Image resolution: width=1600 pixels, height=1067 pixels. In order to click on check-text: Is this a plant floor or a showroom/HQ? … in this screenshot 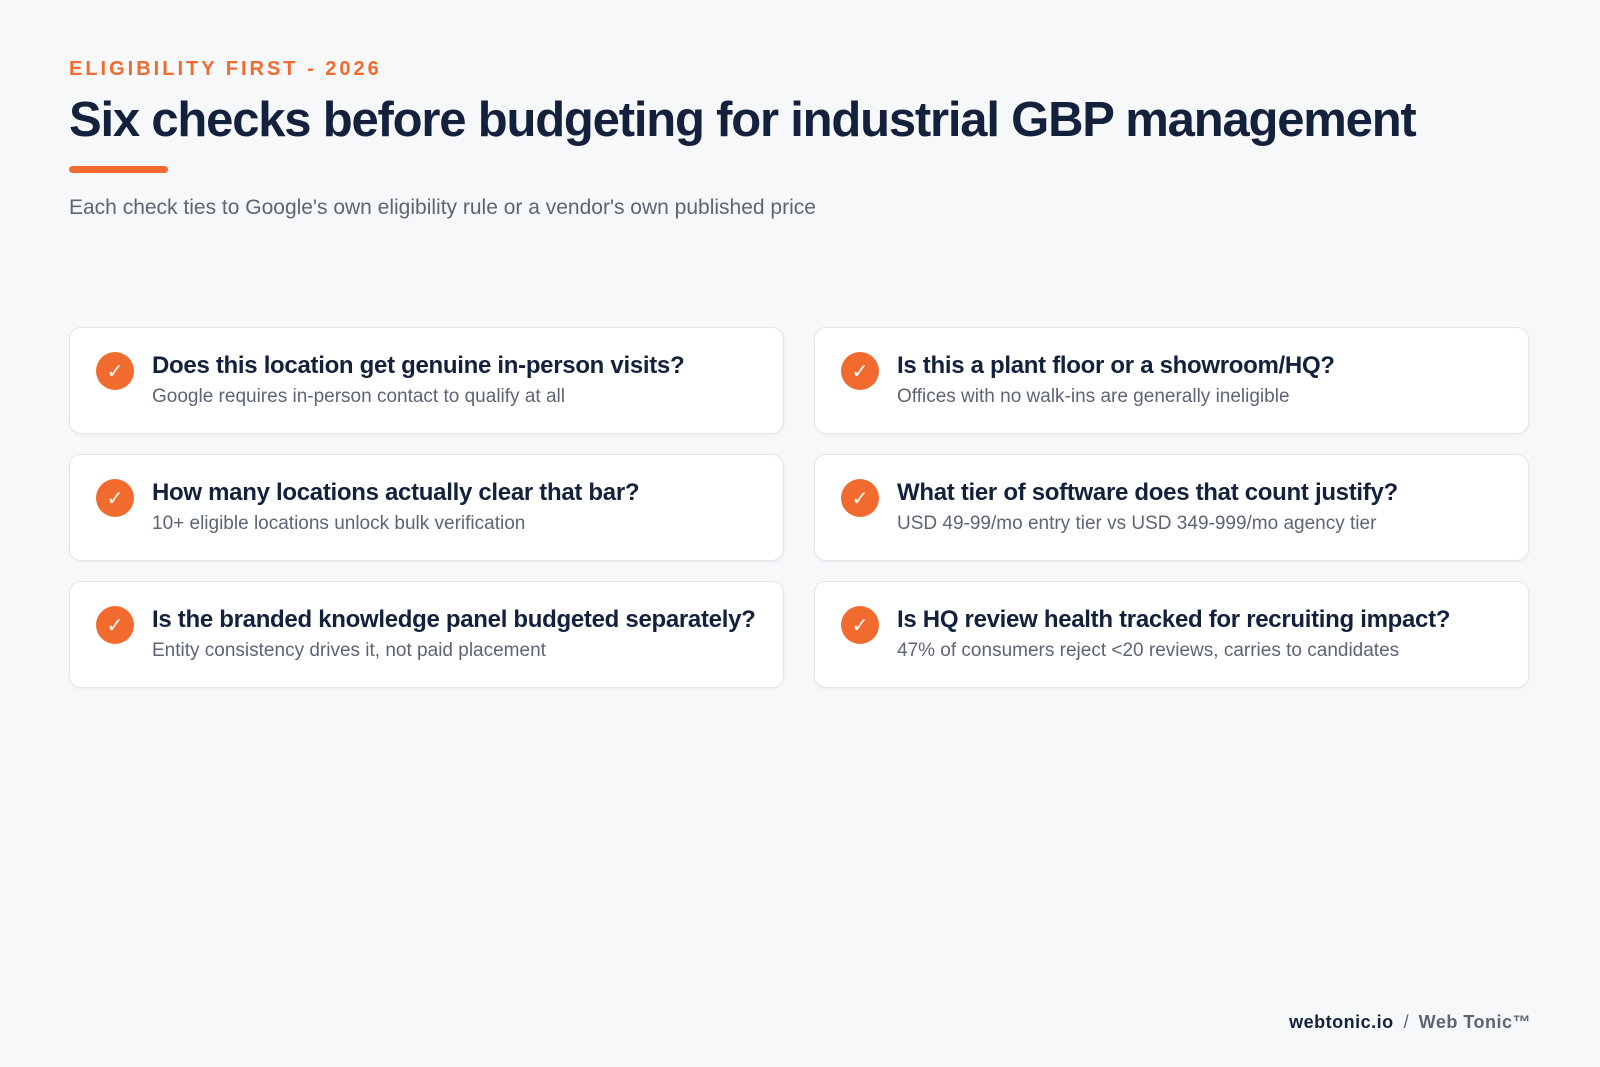, I will do `click(1200, 380)`.